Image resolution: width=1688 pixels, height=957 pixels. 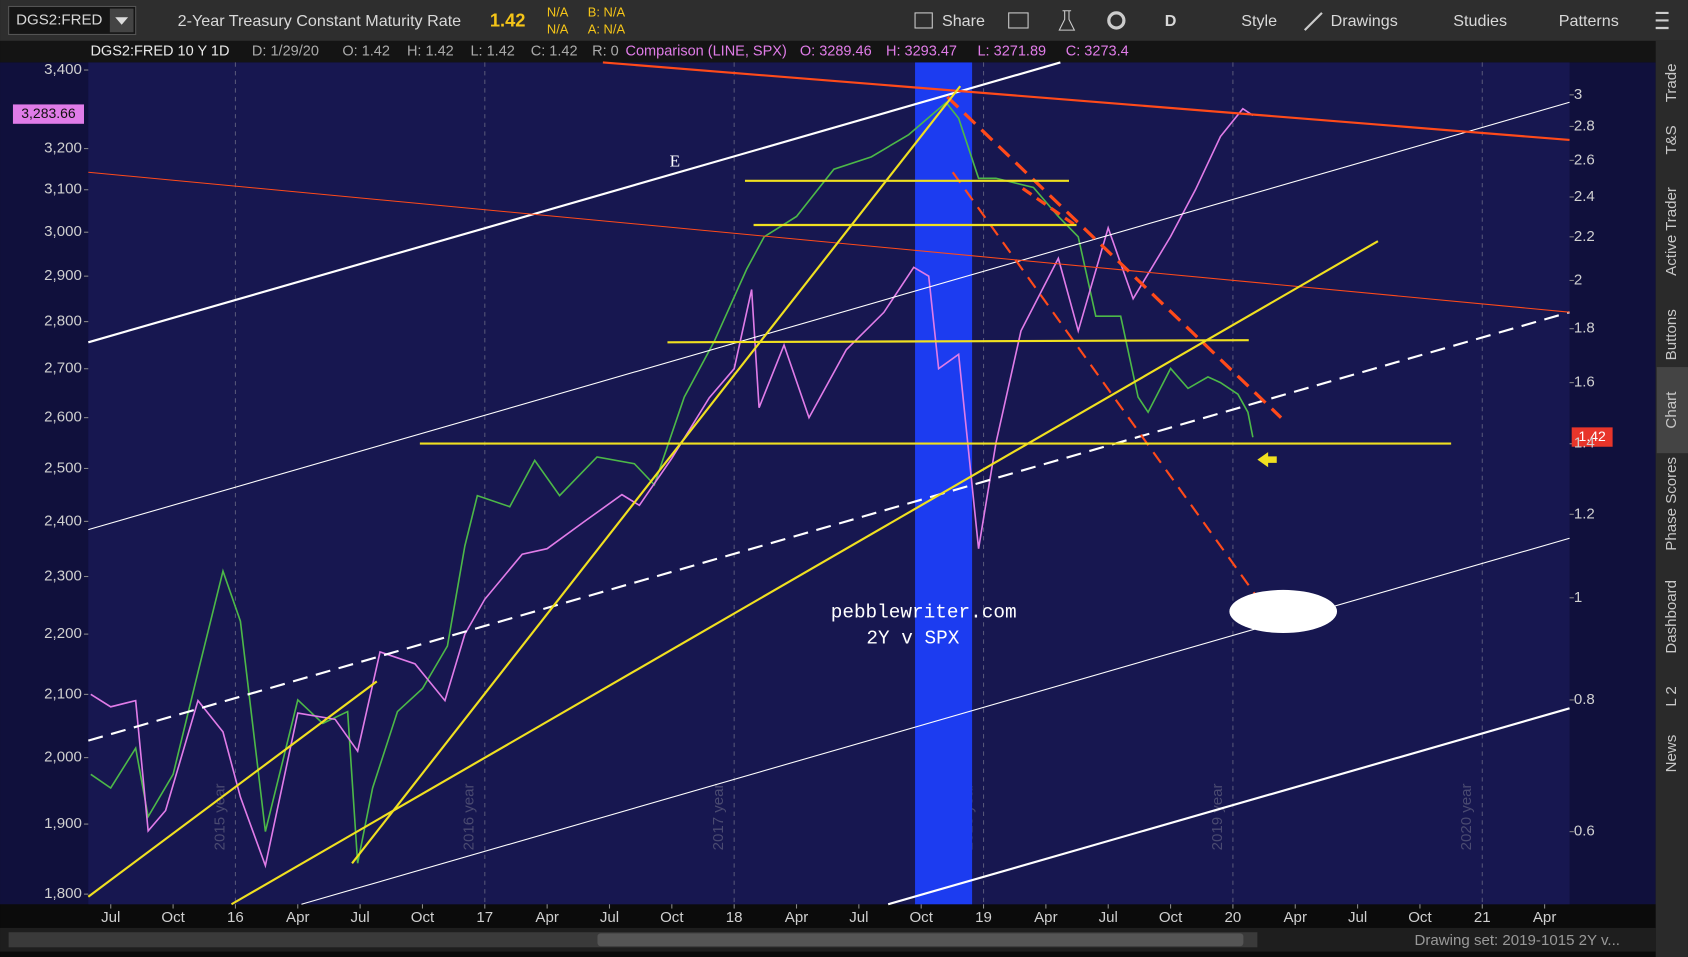 I want to click on y2-tick-label: 2.4, so click(x=1584, y=196).